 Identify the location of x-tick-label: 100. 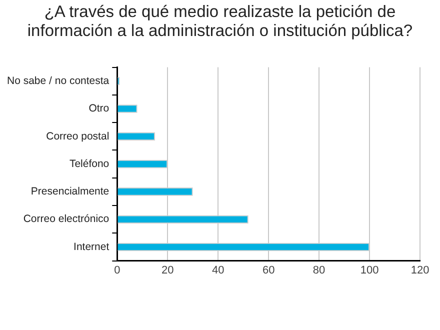
(369, 270).